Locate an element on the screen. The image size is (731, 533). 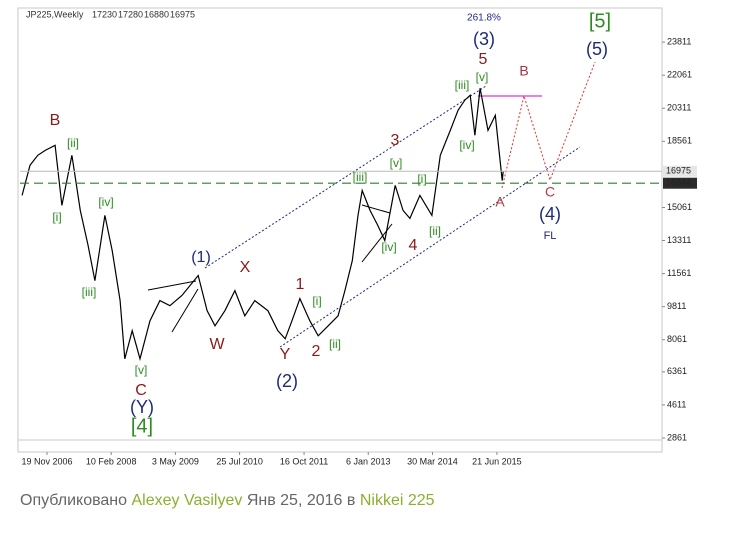
price-badge-label: 16344 is located at coordinates (678, 183).